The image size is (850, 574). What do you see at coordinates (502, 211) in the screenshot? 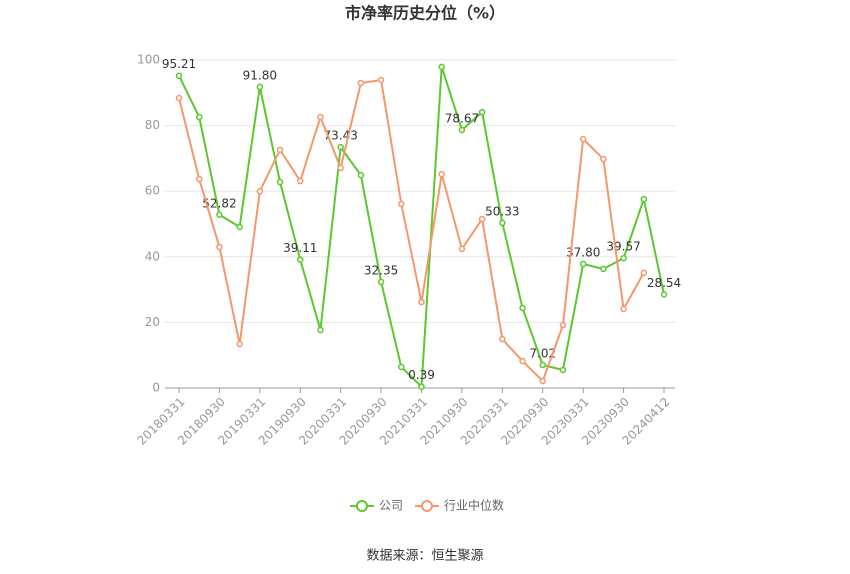
I see `data-label: 50.33` at bounding box center [502, 211].